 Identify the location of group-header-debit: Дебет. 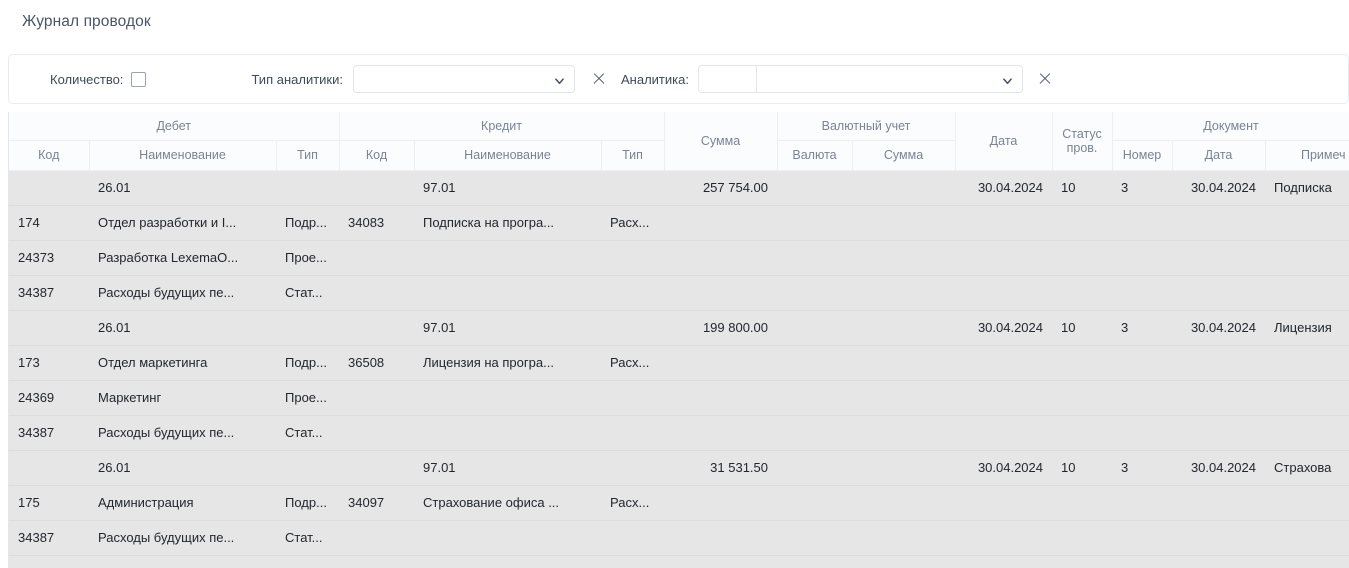
(174, 126).